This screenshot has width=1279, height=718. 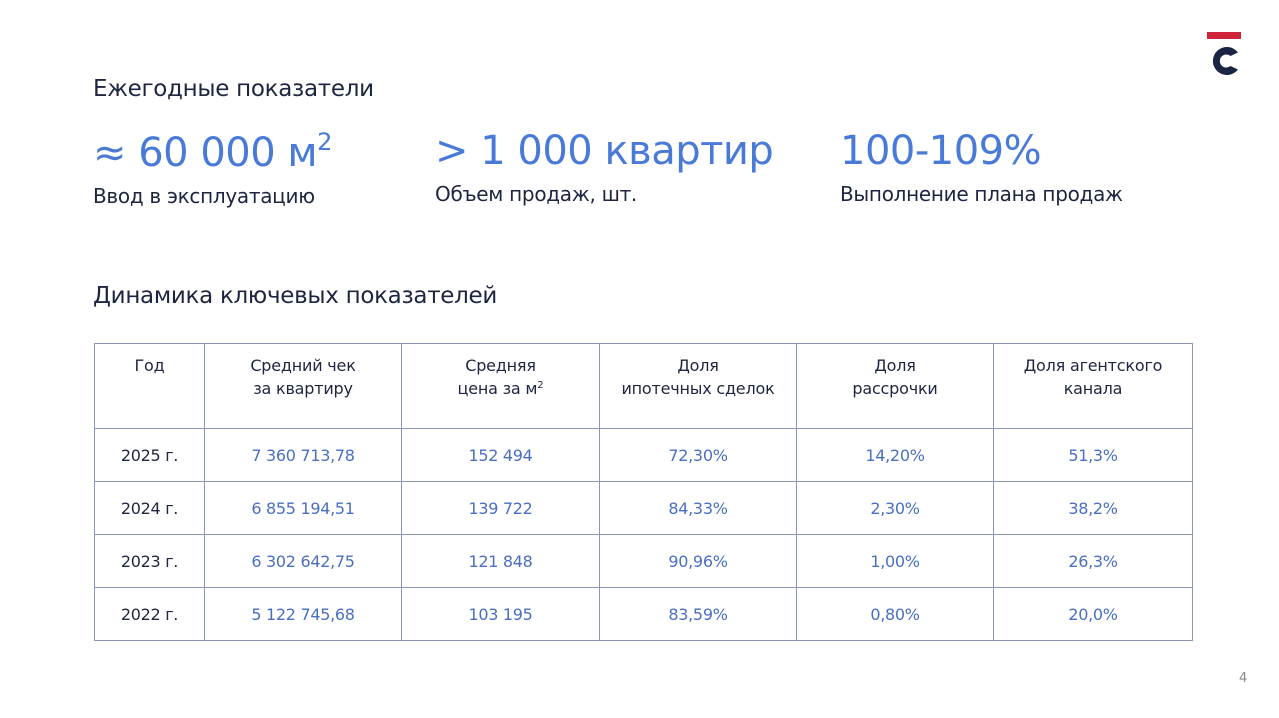 I want to click on cell-avg-check: 7 360 713,78, so click(x=303, y=455).